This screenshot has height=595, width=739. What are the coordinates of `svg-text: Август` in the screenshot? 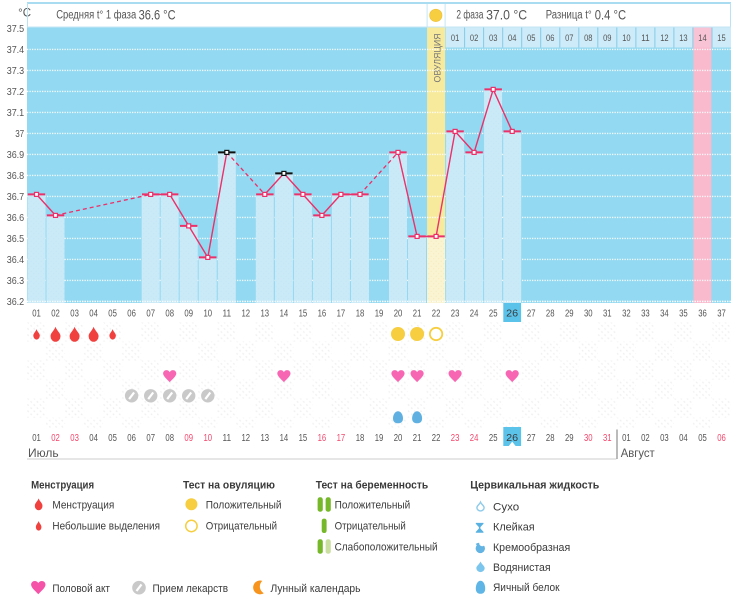 It's located at (638, 453).